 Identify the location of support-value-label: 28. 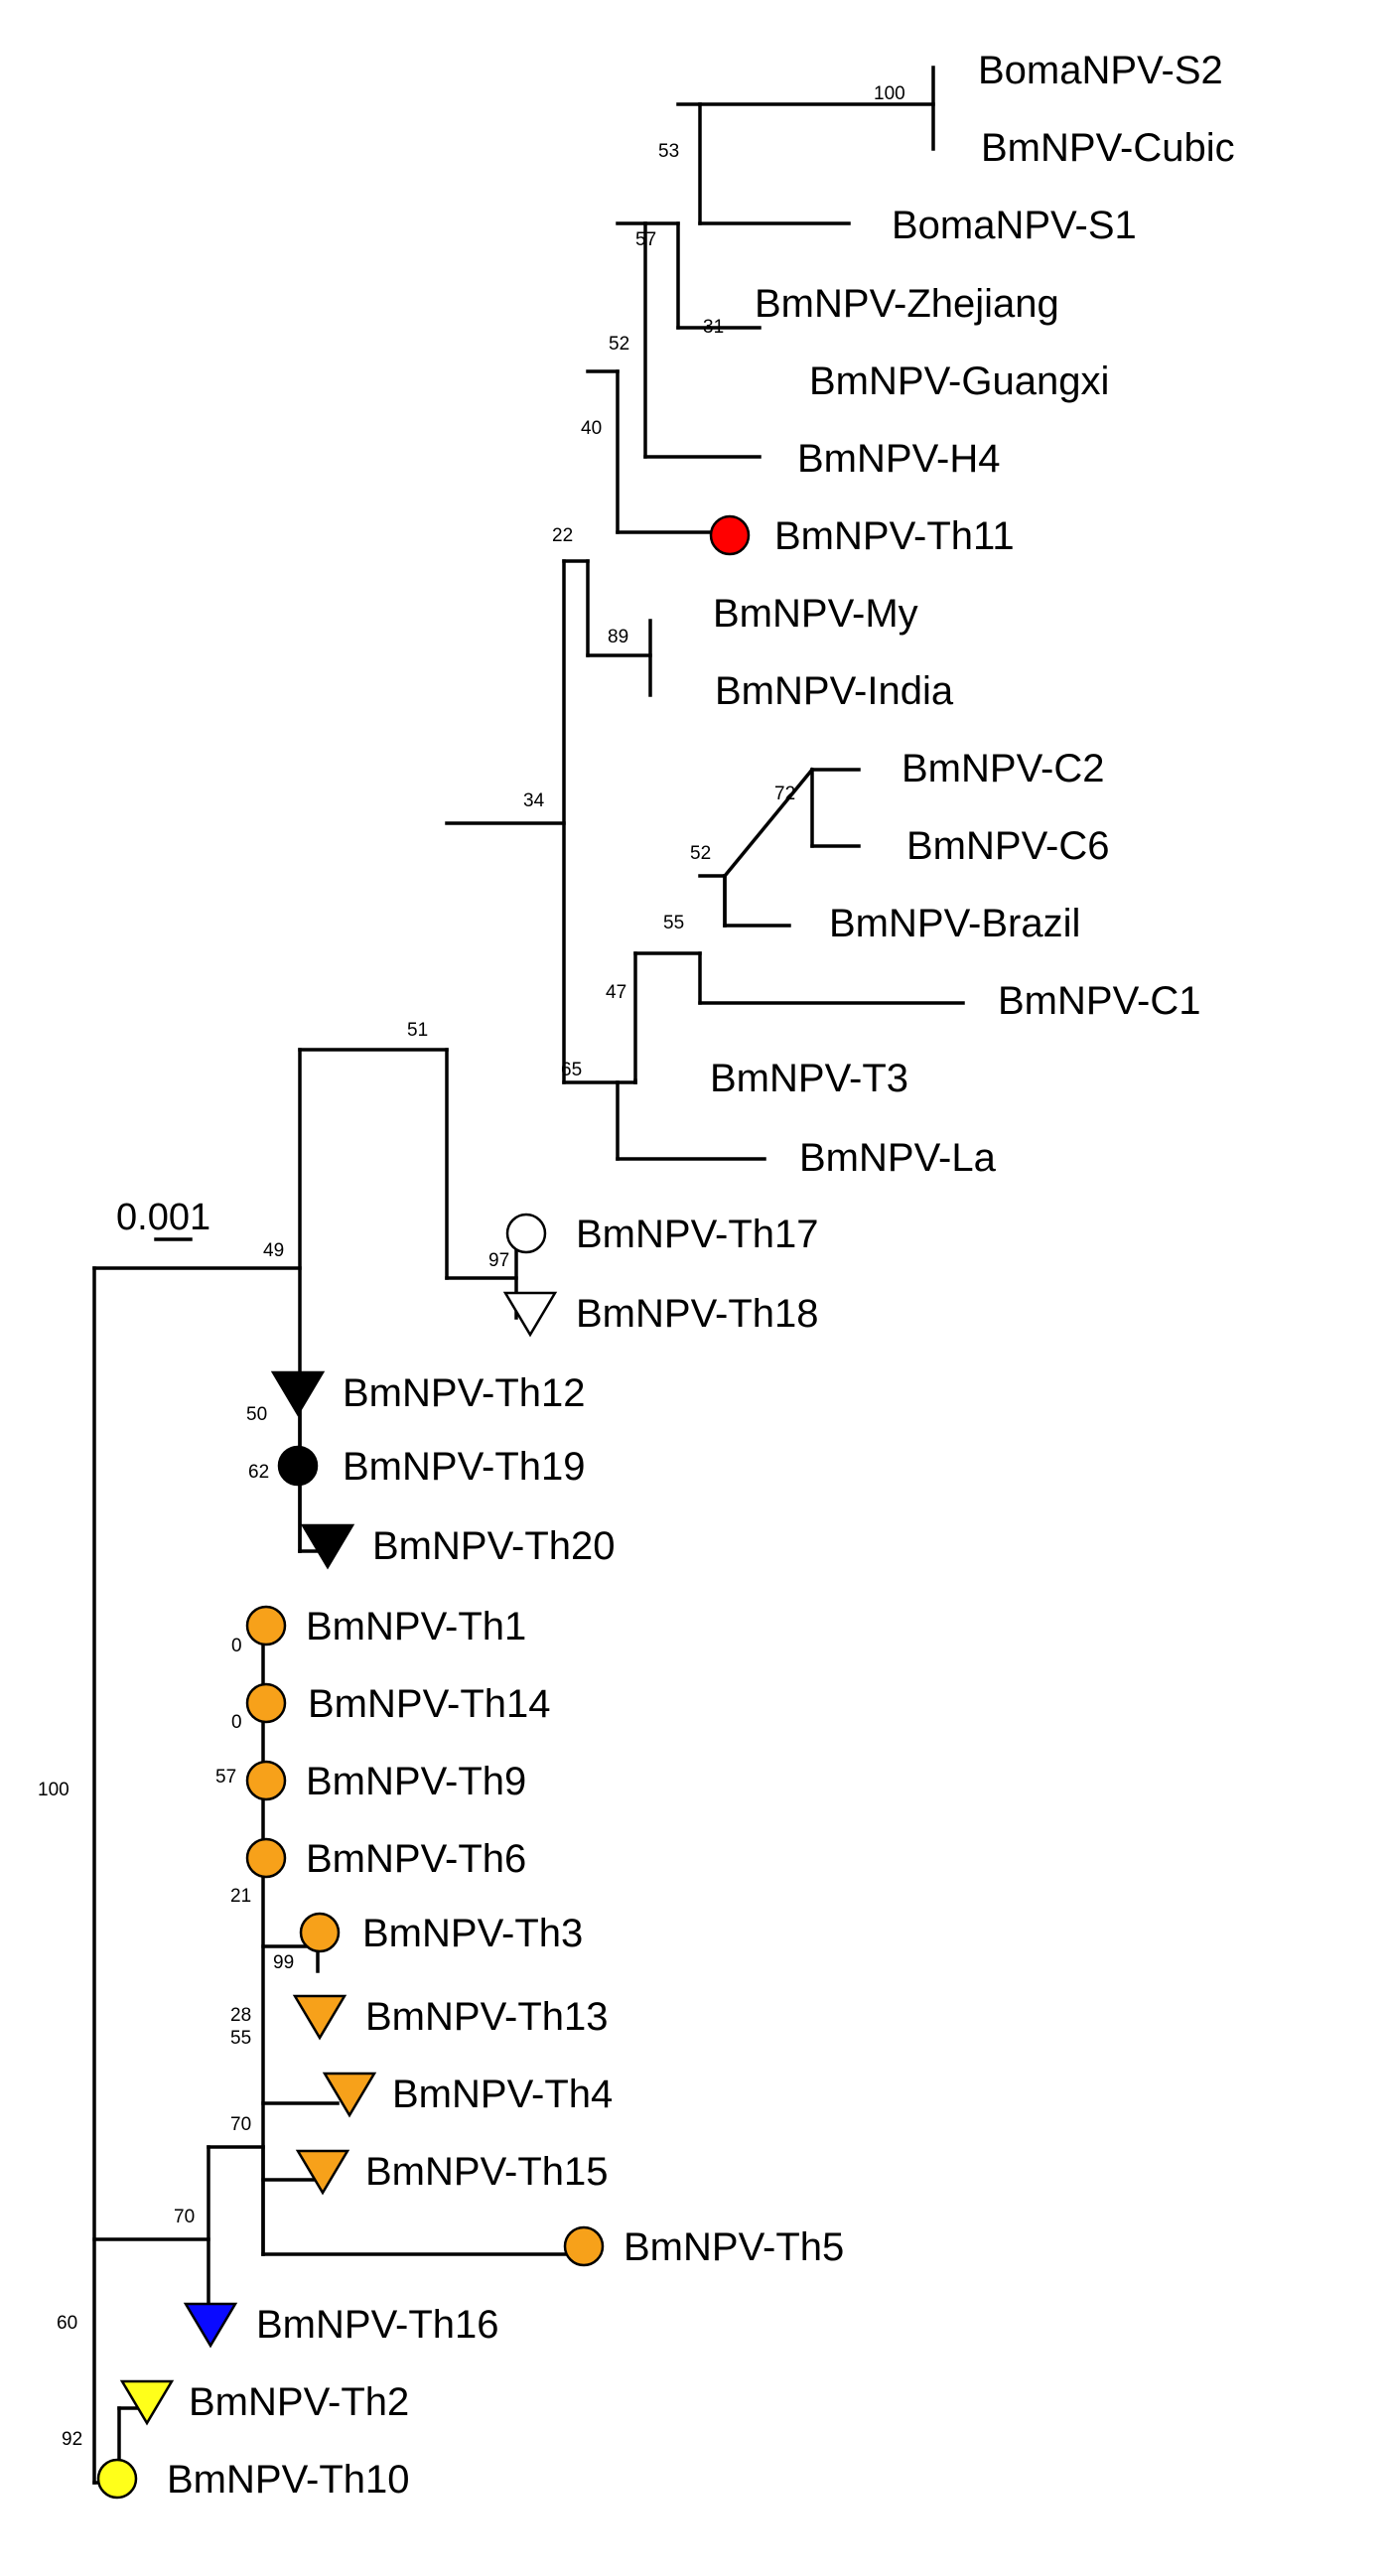
(241, 2016).